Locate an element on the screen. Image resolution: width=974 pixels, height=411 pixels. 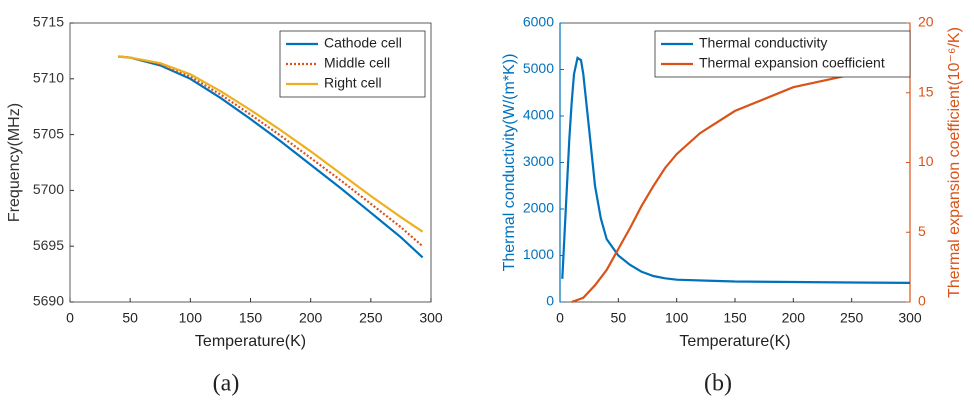
y2-tick-label: 0 is located at coordinates (922, 301).